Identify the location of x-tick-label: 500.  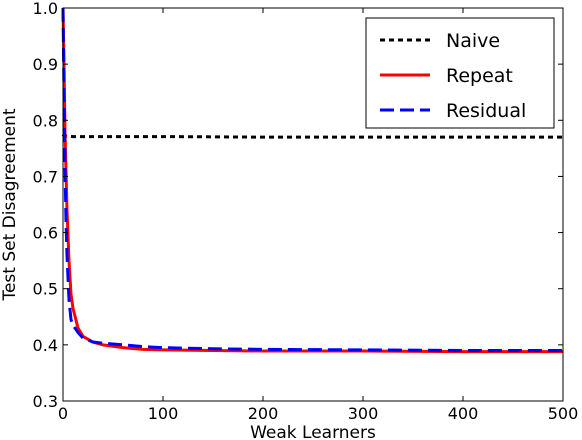
(563, 413).